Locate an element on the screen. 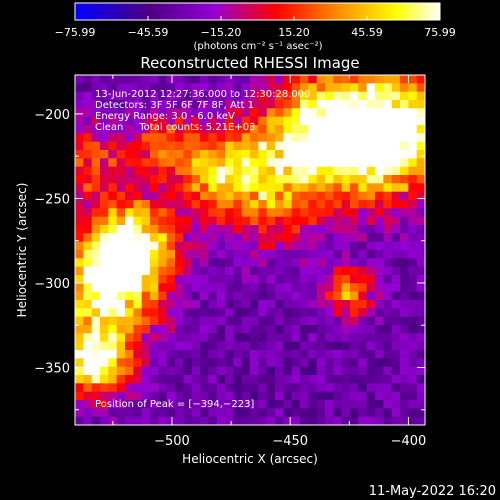 This screenshot has height=500, width=500. peak-position-label: Position of Peak = [−394,−223] is located at coordinates (174, 404).